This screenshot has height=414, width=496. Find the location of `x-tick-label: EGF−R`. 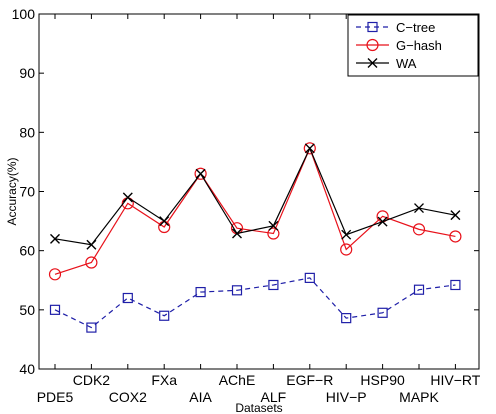

x-tick-label: EGF−R is located at coordinates (309, 380).